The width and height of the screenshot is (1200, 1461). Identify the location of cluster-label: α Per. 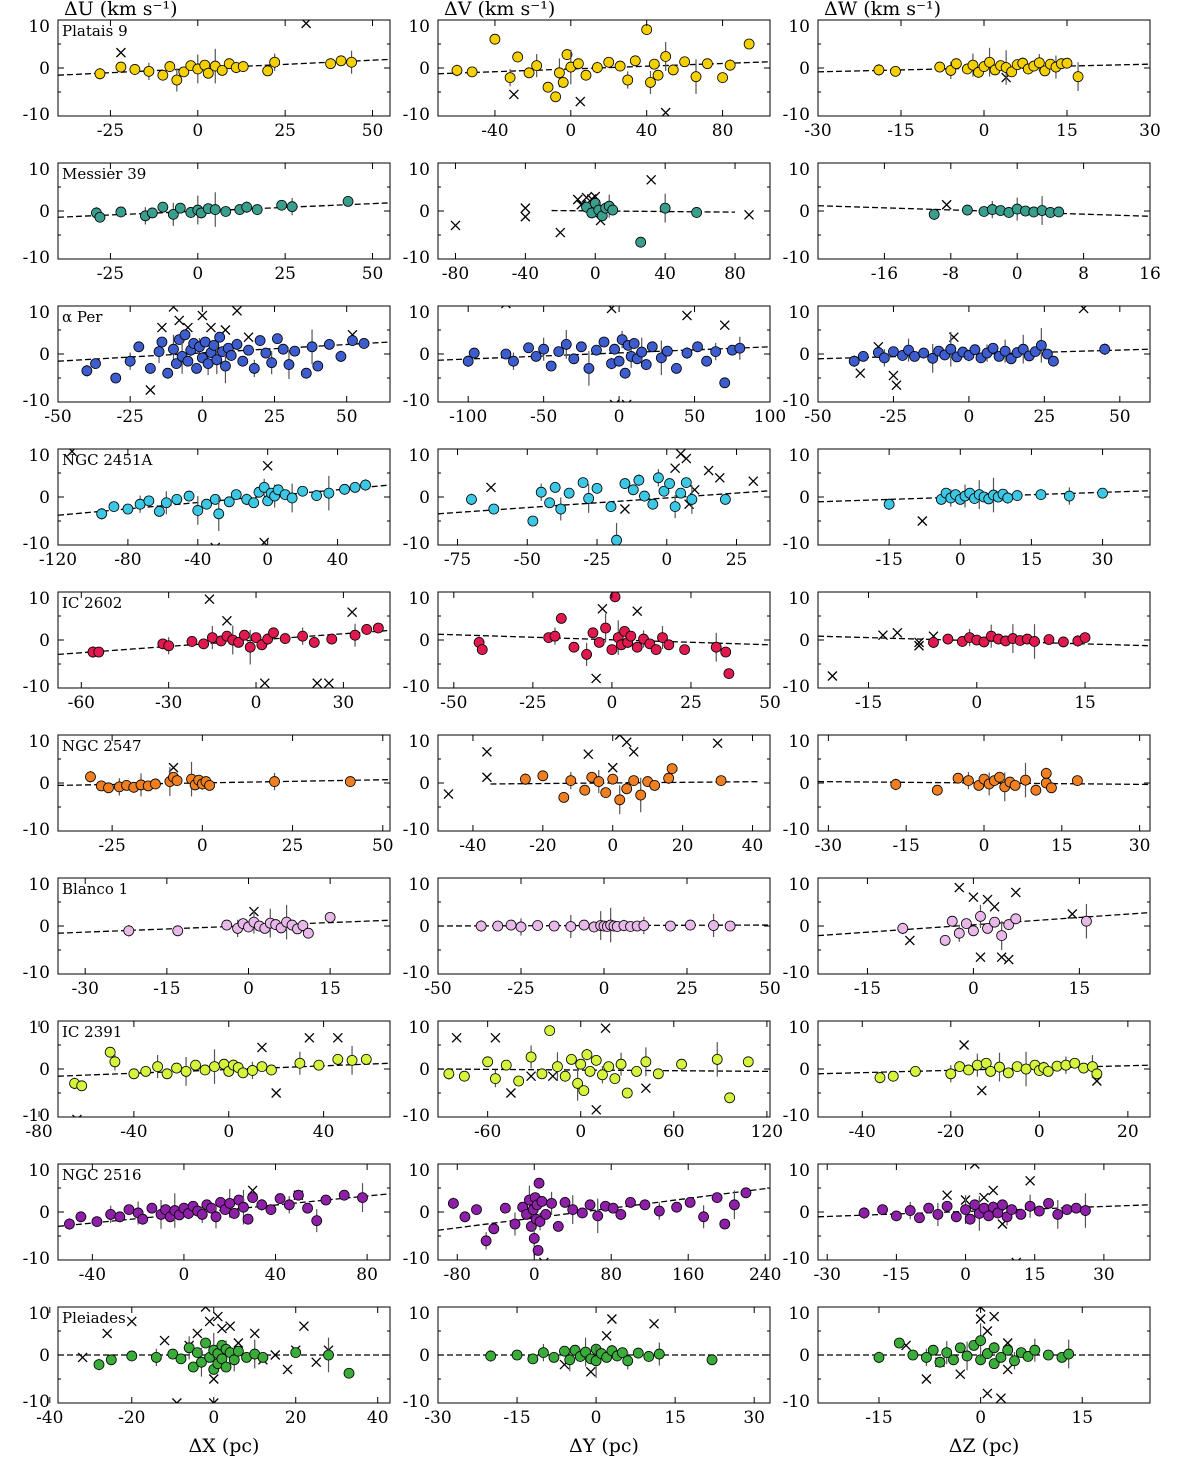
(82, 317).